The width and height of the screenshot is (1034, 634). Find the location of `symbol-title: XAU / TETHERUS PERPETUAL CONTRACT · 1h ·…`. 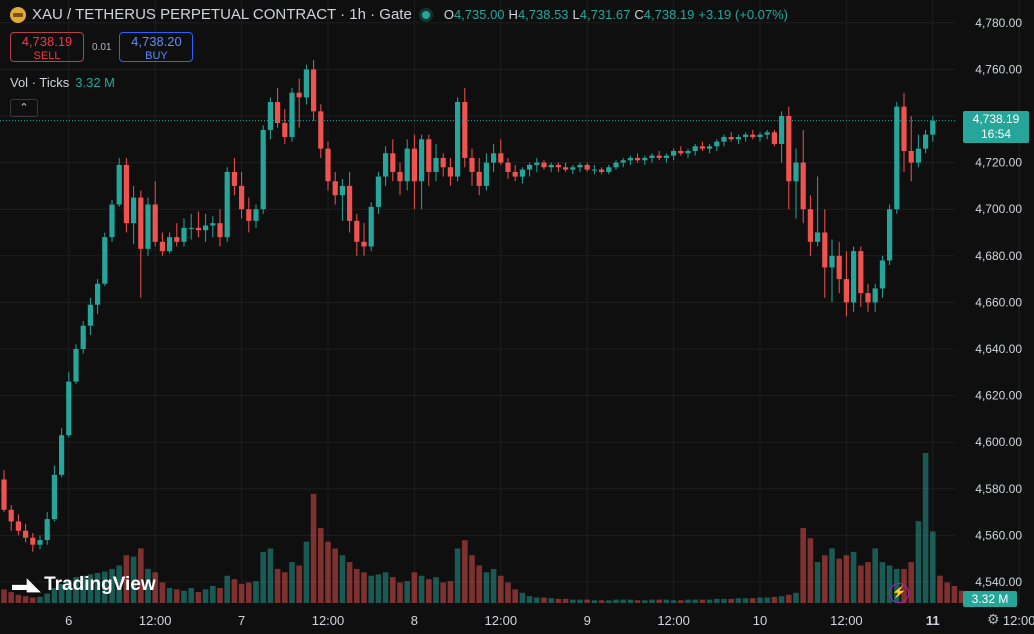

symbol-title: XAU / TETHERUS PERPETUAL CONTRACT · 1h ·… is located at coordinates (222, 14).